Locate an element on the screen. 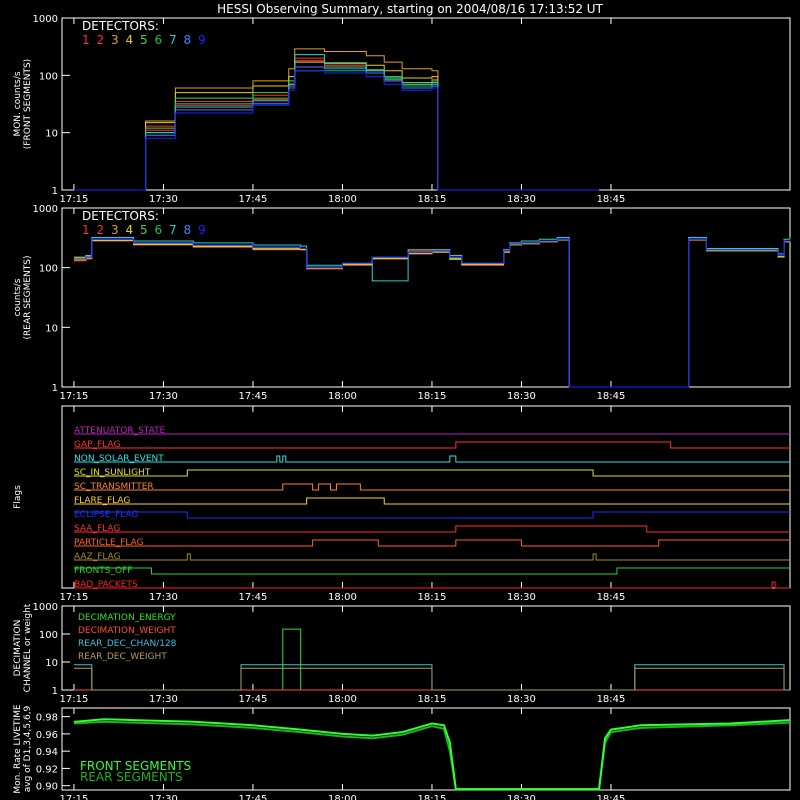  rear-xtick-label: 18:00 is located at coordinates (342, 396).